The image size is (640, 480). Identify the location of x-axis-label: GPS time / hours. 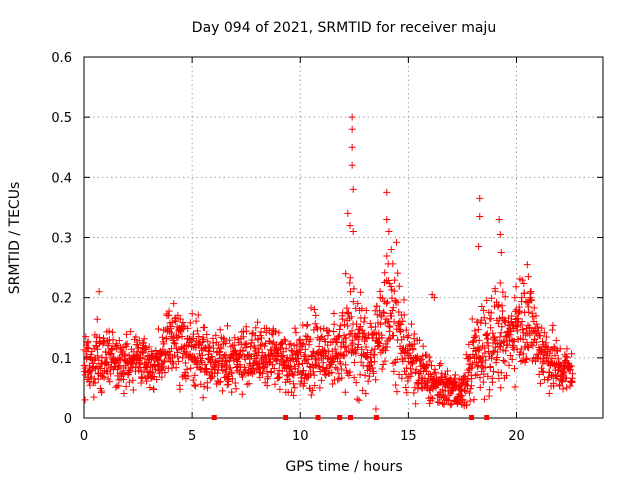
(343, 467).